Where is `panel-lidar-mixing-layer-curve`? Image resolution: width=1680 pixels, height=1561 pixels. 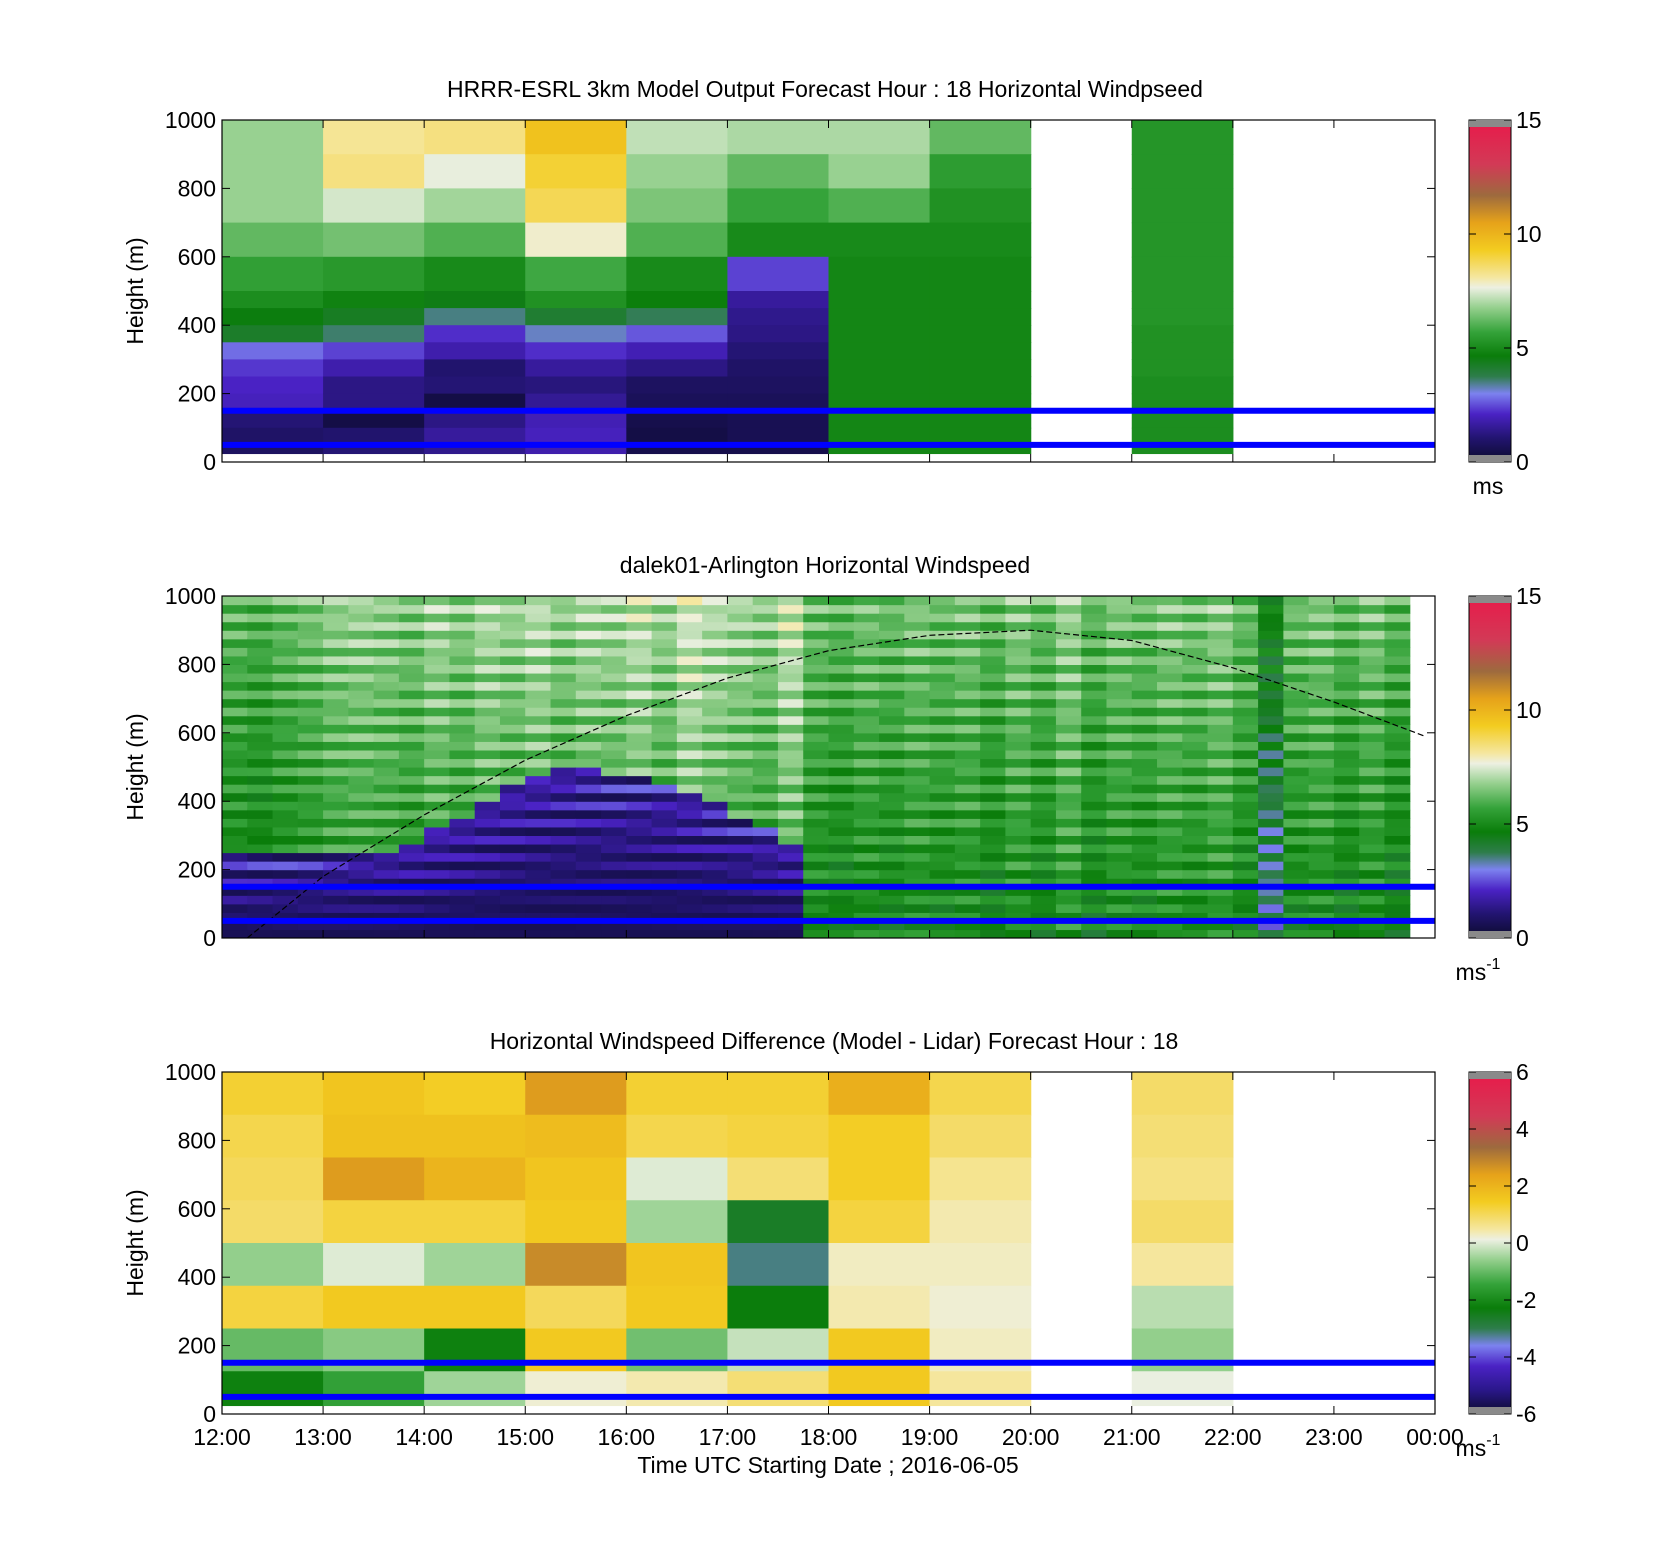
panel-lidar-mixing-layer-curve is located at coordinates (836, 783).